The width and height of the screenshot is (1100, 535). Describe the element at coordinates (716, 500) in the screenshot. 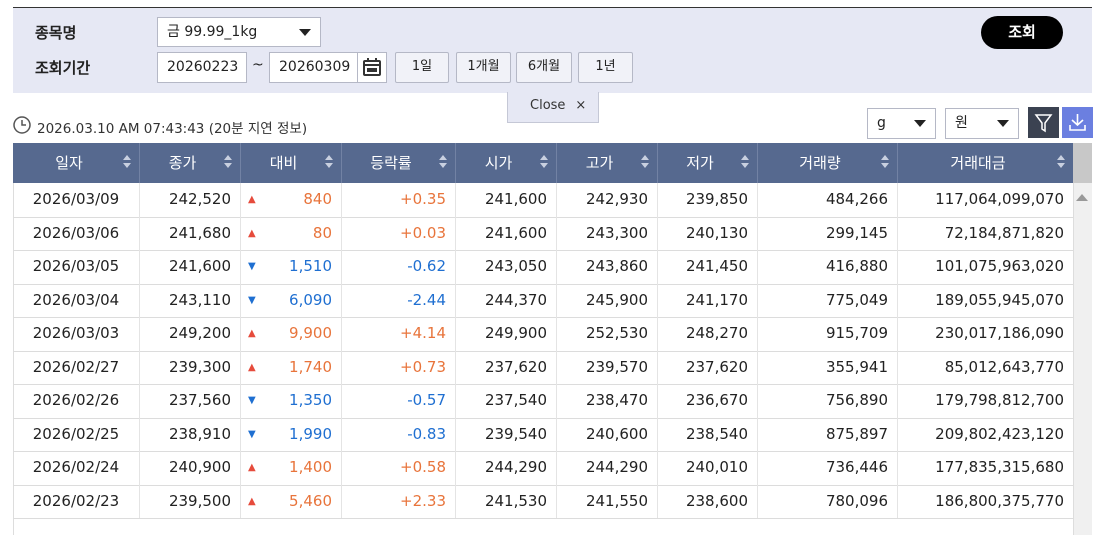

I see `table-cell: 238,600` at that location.